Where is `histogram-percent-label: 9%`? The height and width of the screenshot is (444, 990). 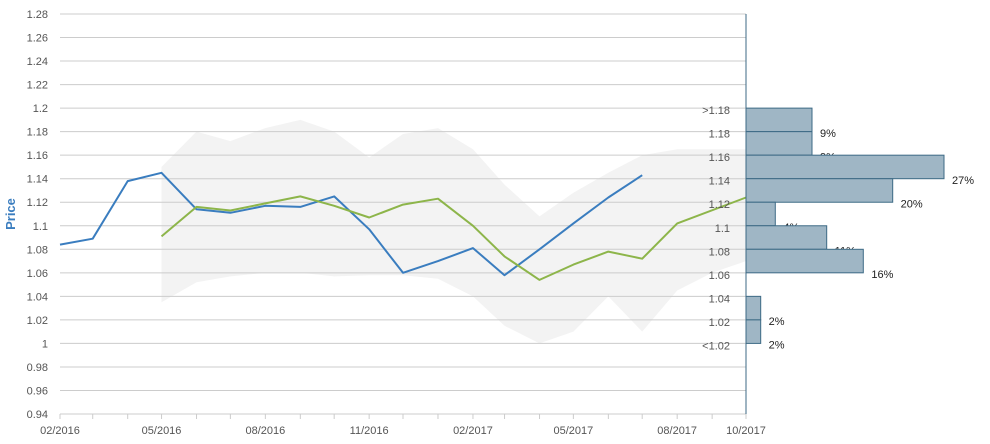
histogram-percent-label: 9% is located at coordinates (828, 134).